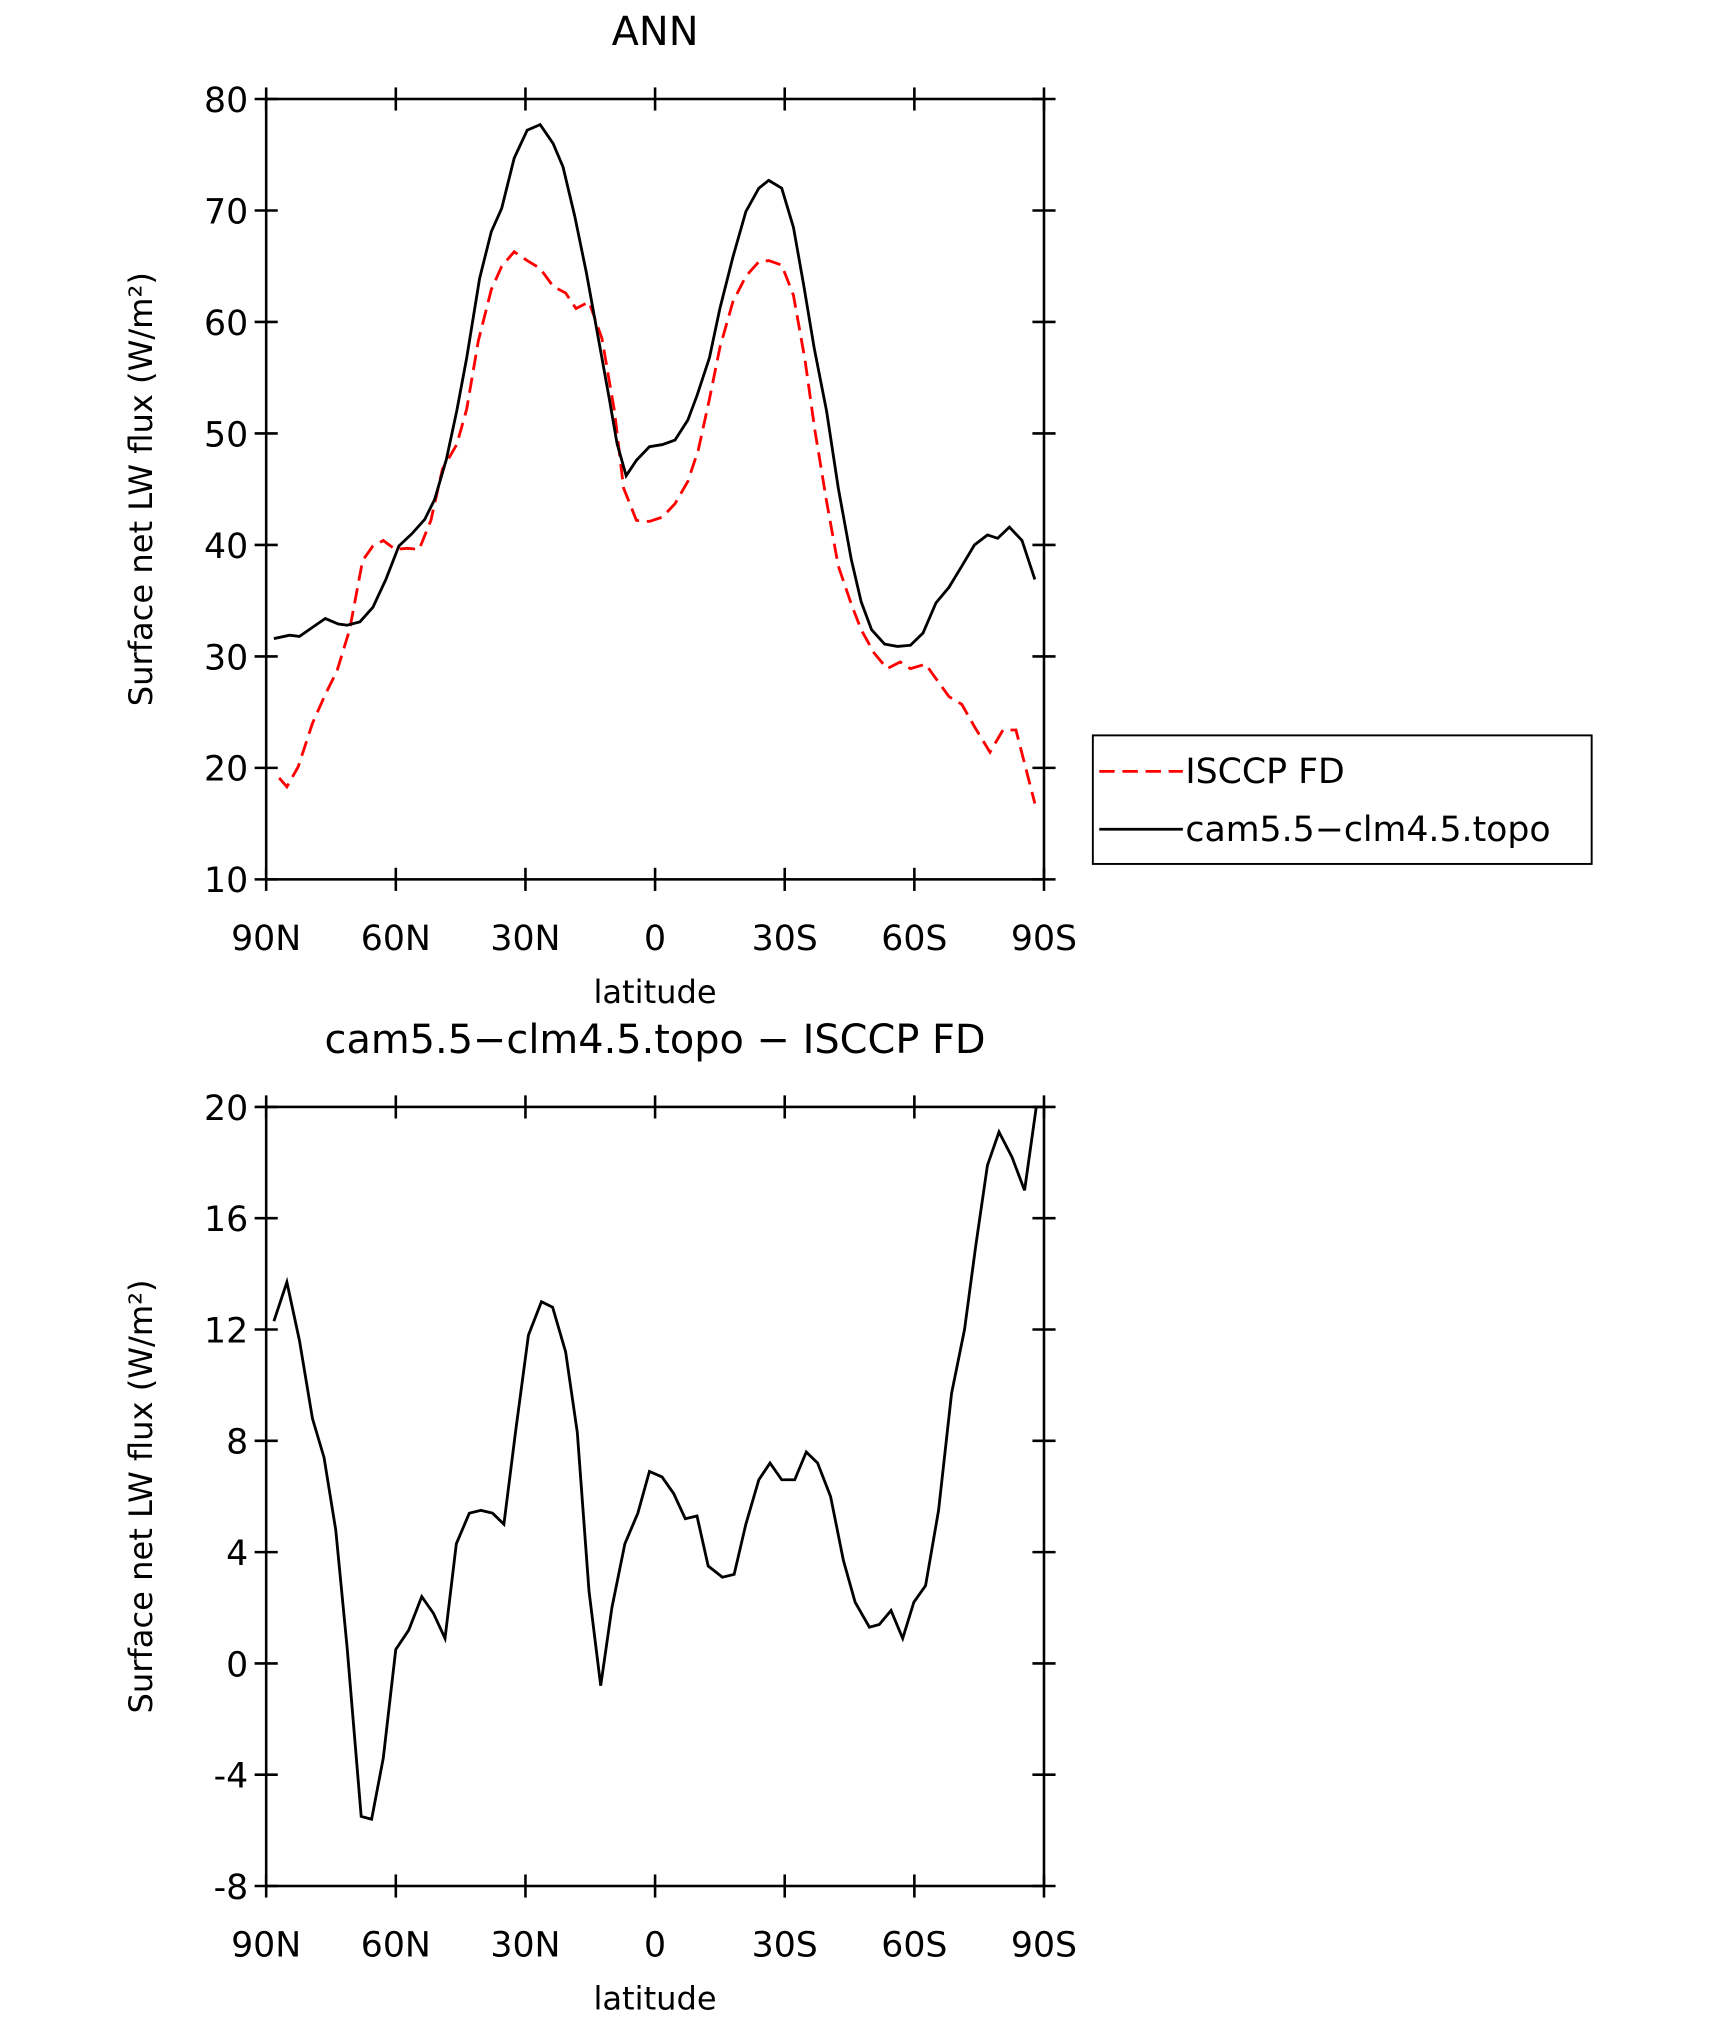 The height and width of the screenshot is (2021, 1710). Describe the element at coordinates (226, 212) in the screenshot. I see `y-tick-label: 70` at that location.